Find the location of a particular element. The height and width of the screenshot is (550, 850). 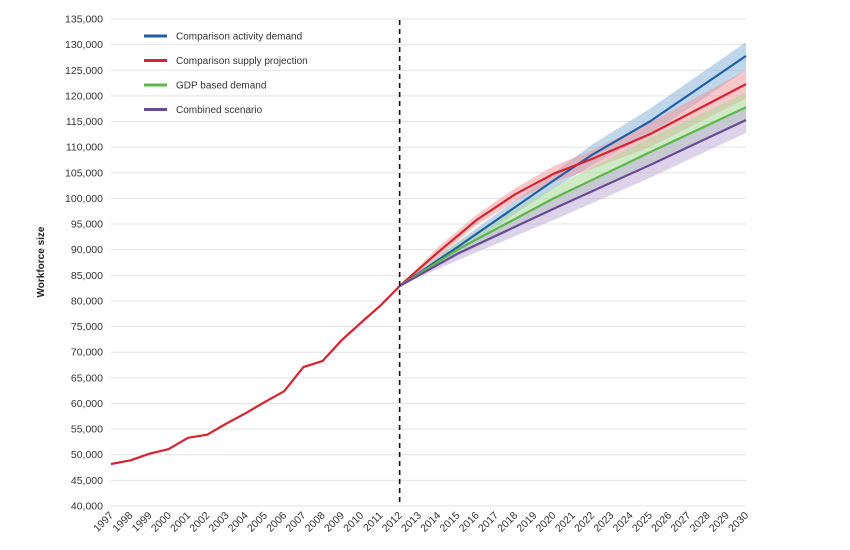

x-tick-label: 2006 is located at coordinates (276, 522).